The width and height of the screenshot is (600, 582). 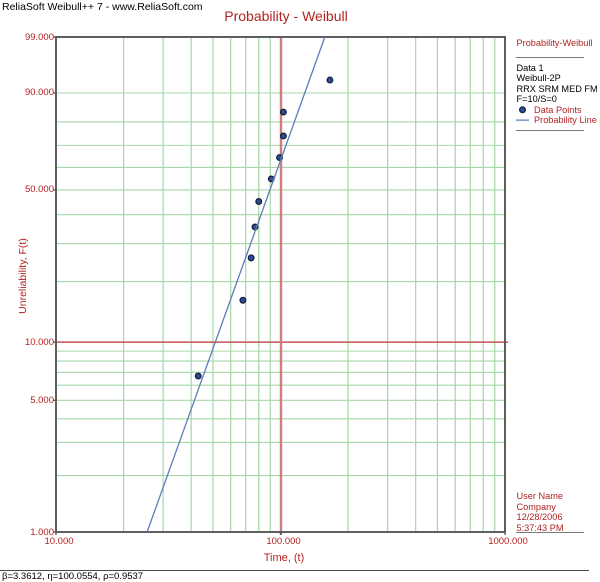 I want to click on x-axis-title: Time, (t), so click(x=284, y=558).